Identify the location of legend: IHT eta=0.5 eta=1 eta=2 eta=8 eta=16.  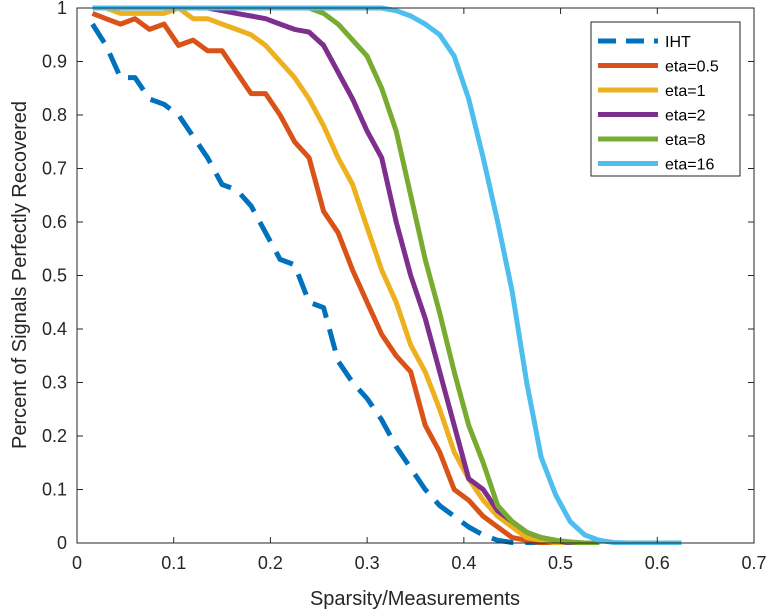
(665, 99).